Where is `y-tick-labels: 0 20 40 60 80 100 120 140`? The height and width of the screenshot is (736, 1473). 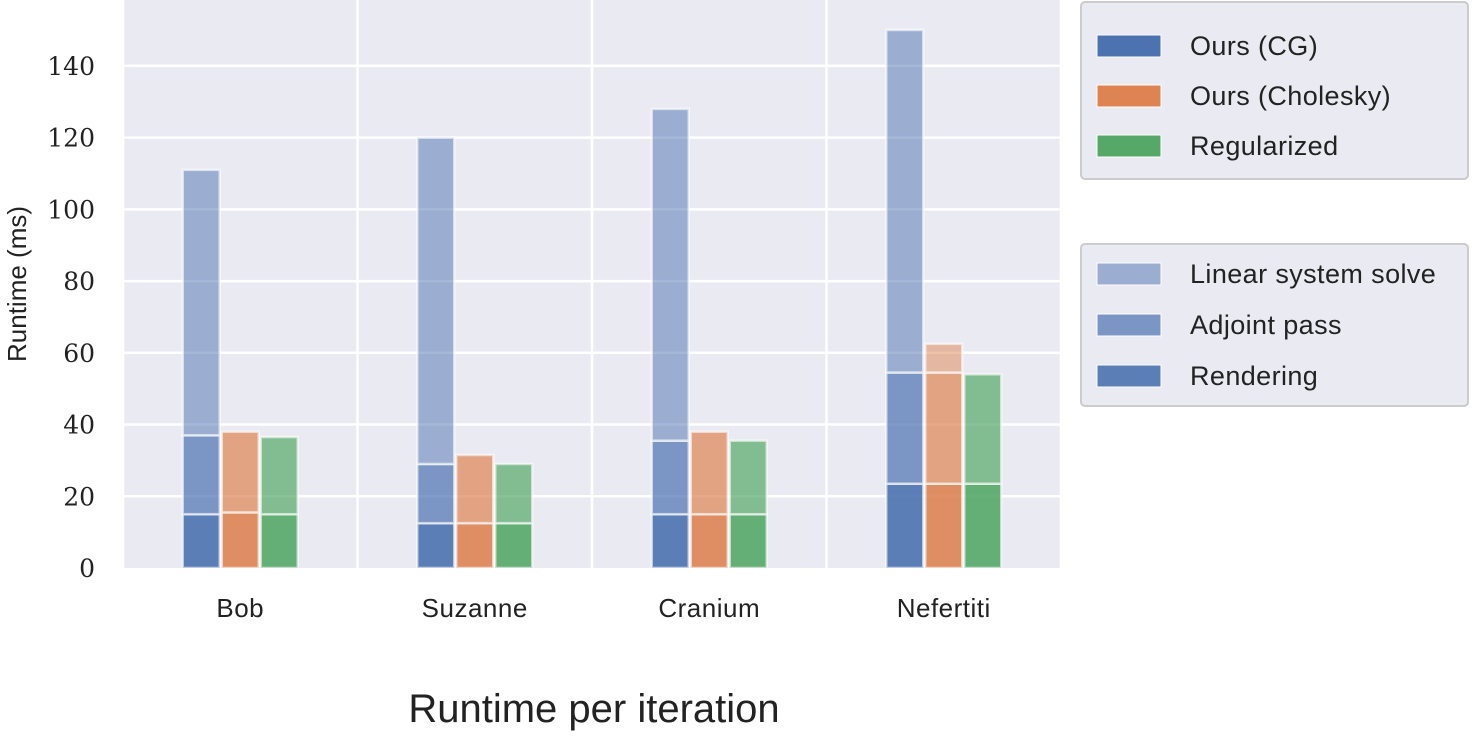
y-tick-labels: 0 20 40 60 80 100 120 140 is located at coordinates (71, 317).